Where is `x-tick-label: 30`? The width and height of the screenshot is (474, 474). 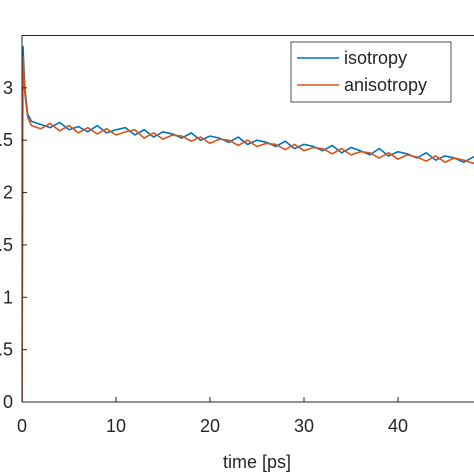 x-tick-label: 30 is located at coordinates (304, 426).